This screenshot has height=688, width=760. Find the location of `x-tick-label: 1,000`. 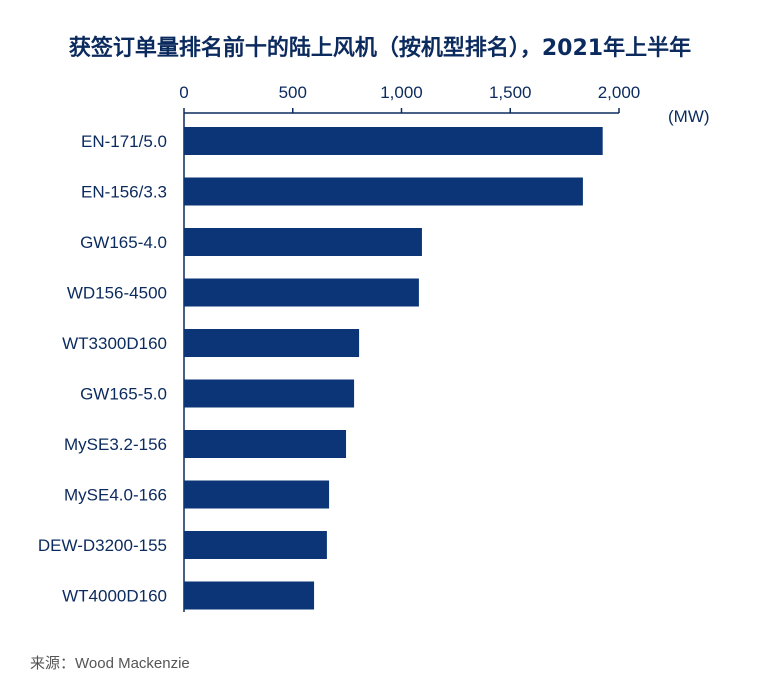

x-tick-label: 1,000 is located at coordinates (401, 92).